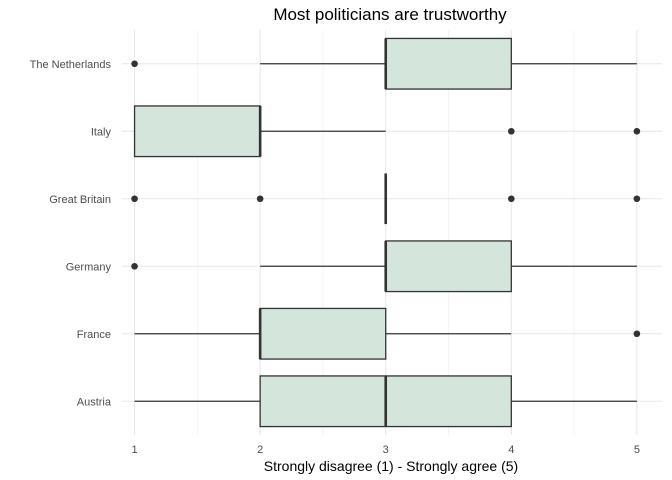  Describe the element at coordinates (637, 450) in the screenshot. I see `x-tick-label: 5` at that location.